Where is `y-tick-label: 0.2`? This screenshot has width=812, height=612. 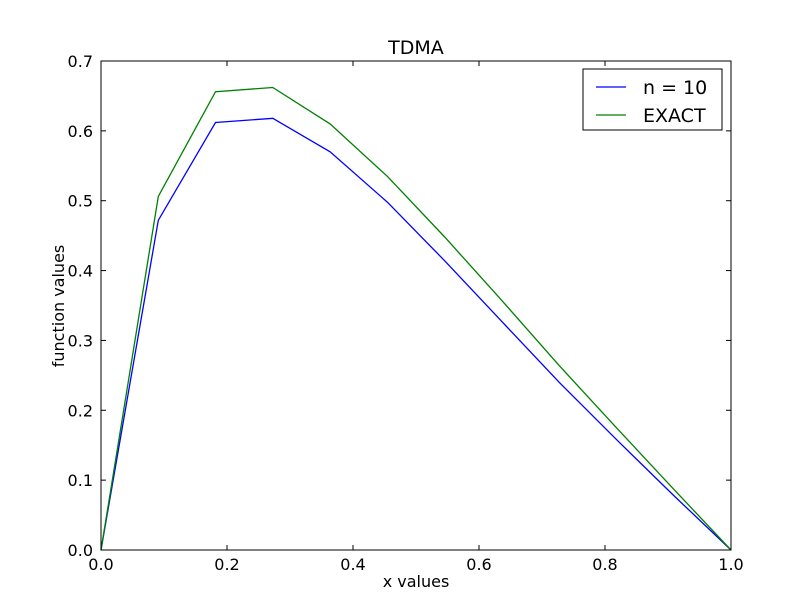 y-tick-label: 0.2 is located at coordinates (80, 410).